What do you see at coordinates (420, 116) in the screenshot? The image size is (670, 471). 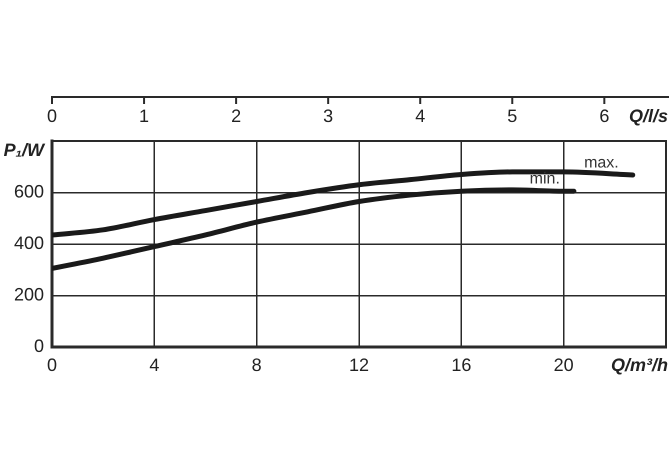 I see `x2-tick-label: 4` at bounding box center [420, 116].